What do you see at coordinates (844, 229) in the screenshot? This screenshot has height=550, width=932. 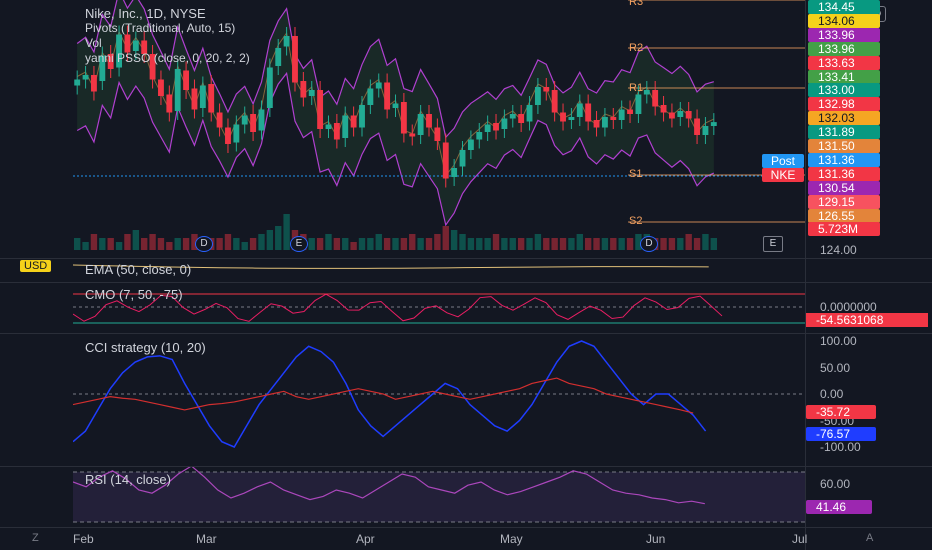 I see `price-label: 5.723M` at bounding box center [844, 229].